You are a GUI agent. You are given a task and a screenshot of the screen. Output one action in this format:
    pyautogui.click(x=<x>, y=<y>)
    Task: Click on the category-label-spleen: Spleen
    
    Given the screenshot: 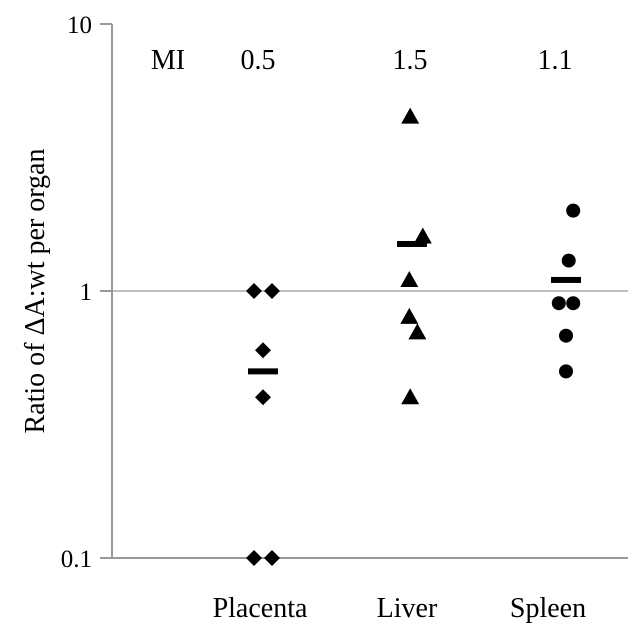 What is the action you would take?
    pyautogui.click(x=548, y=608)
    